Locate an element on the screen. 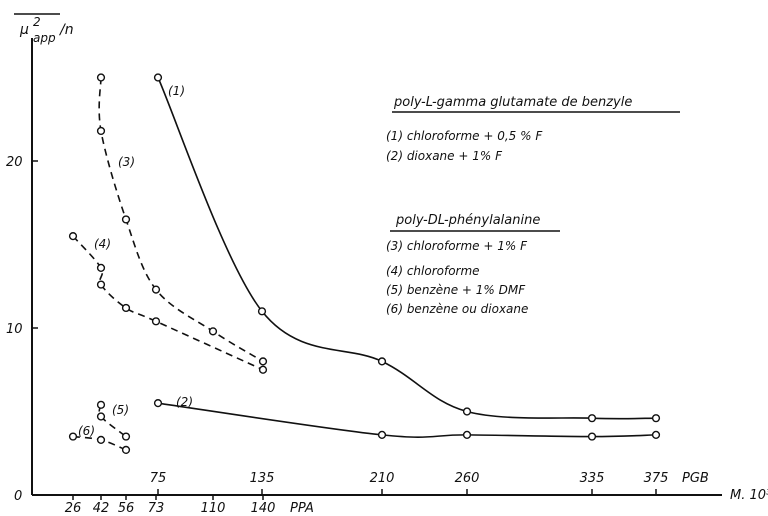 The height and width of the screenshot is (516, 768). y-ticks: 0 10 20 is located at coordinates (22, 329).